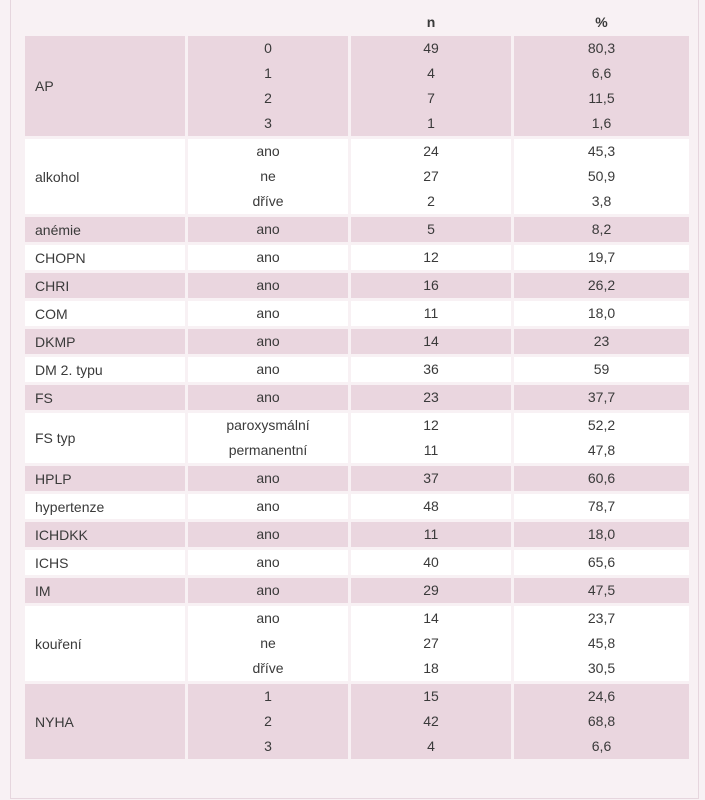  I want to click on category-value: paroxysmální, so click(268, 425).